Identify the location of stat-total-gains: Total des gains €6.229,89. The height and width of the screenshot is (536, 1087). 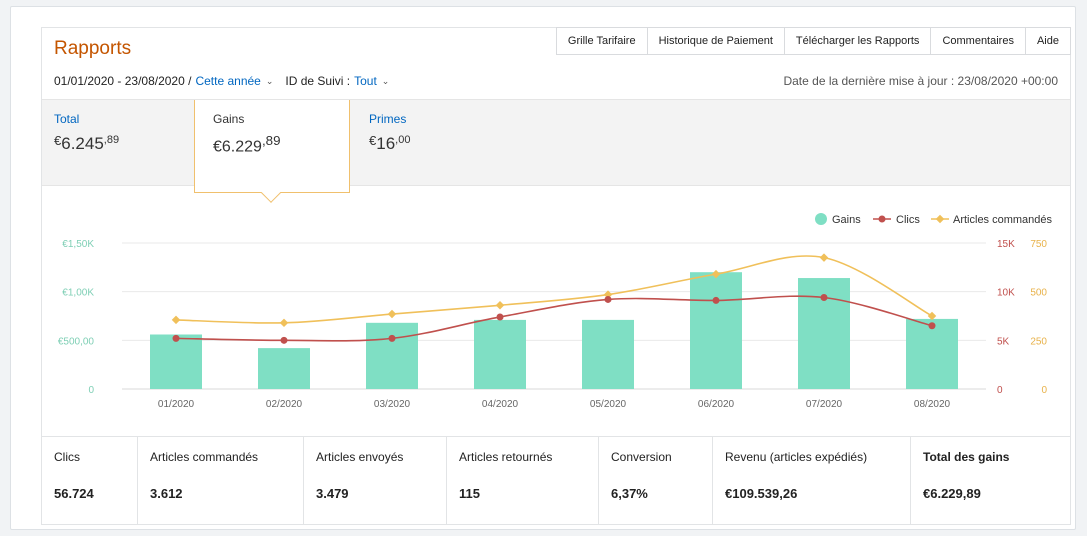
(990, 481).